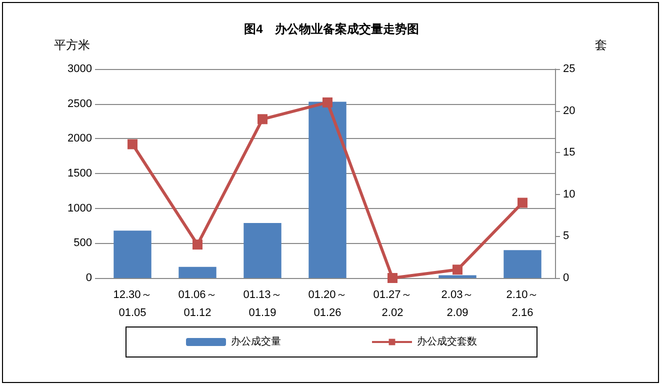  Describe the element at coordinates (566, 236) in the screenshot. I see `y2-tick-label: 5` at that location.